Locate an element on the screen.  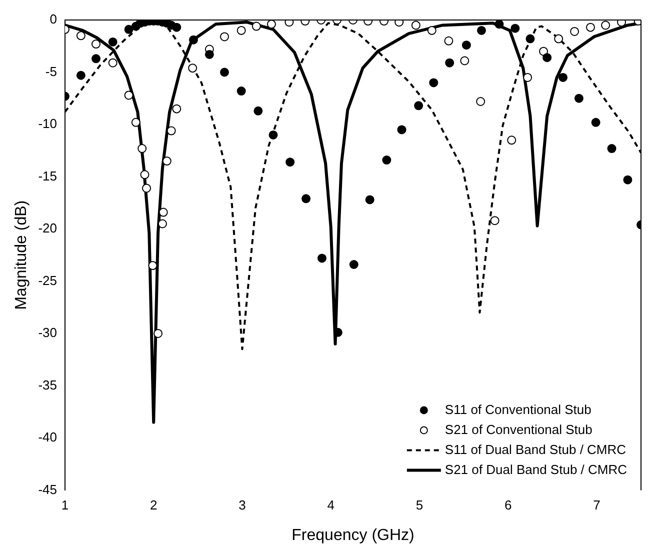
y-tick-label: -15 is located at coordinates (47, 176).